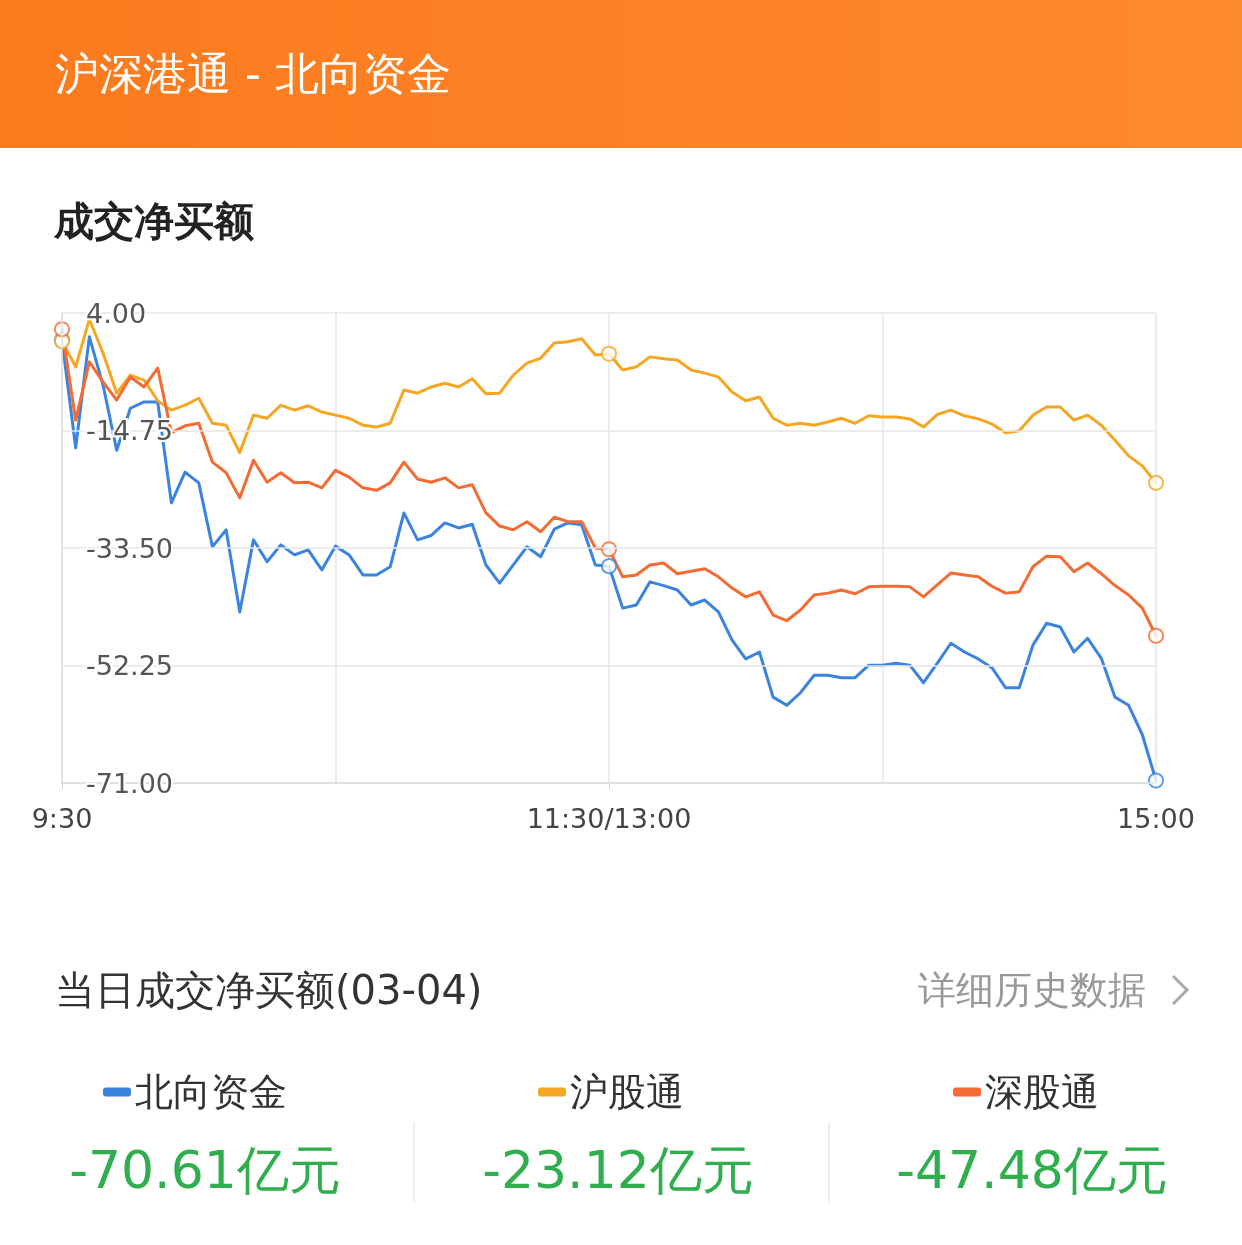 Image resolution: width=1242 pixels, height=1245 pixels. I want to click on chart-title: 沪深港通 - 北向资金, so click(253, 74).